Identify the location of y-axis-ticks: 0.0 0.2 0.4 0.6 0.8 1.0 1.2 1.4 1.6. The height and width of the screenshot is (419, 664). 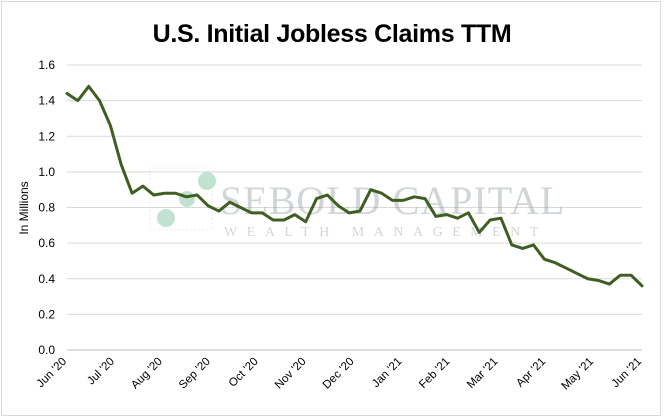
(46, 207).